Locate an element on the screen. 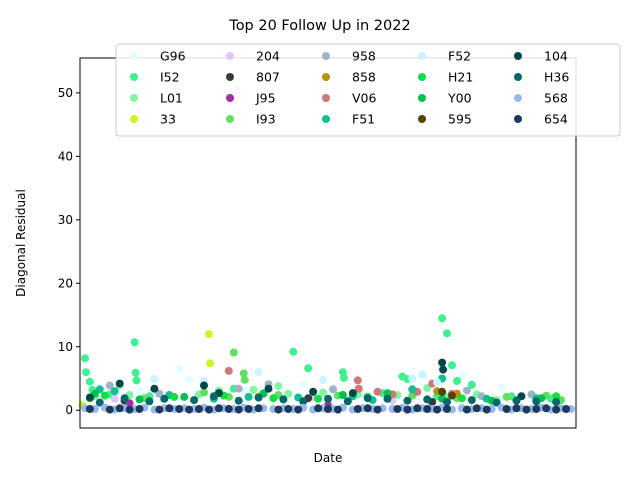 This screenshot has height=484, width=640. y-tick-label: 20 is located at coordinates (65, 283).